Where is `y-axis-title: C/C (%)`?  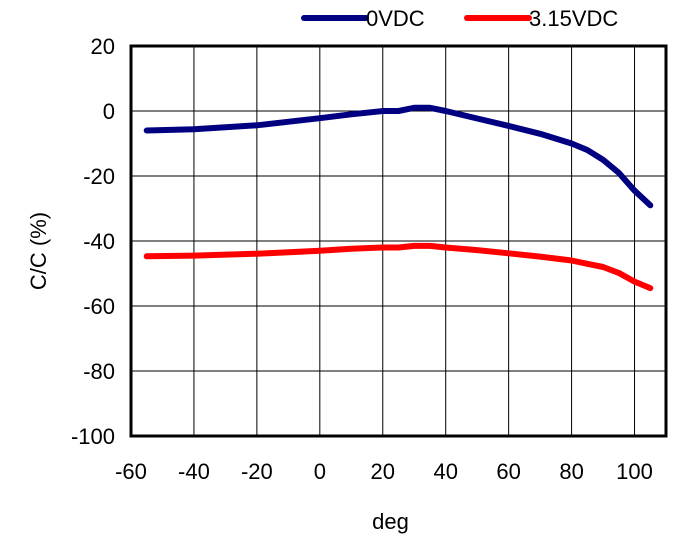
y-axis-title: C/C (%) is located at coordinates (38, 251).